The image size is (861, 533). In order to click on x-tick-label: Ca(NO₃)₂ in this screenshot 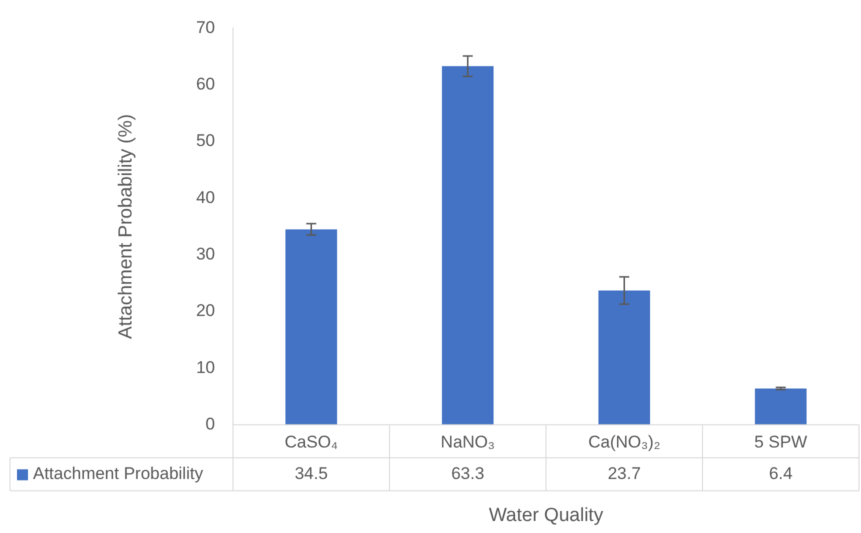, I will do `click(624, 442)`.